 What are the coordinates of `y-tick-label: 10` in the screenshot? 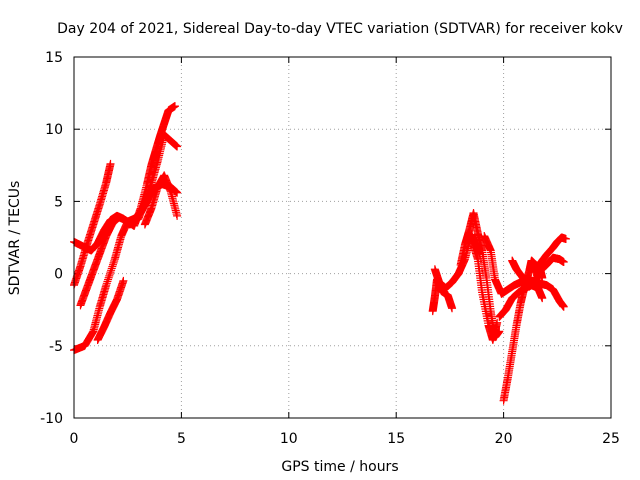 It's located at (54, 130).